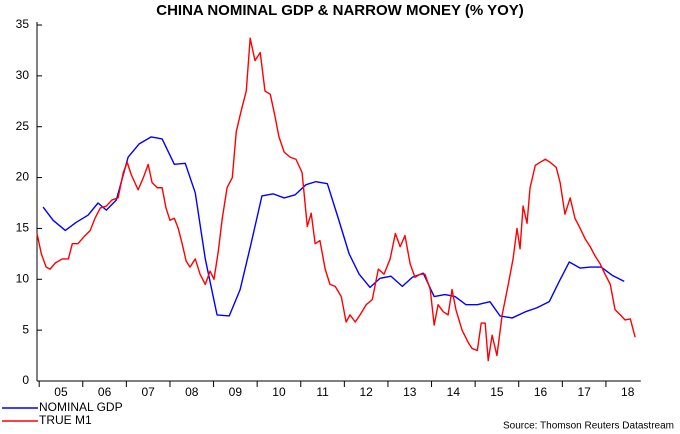  I want to click on y-tick-label: 20, so click(23, 177).